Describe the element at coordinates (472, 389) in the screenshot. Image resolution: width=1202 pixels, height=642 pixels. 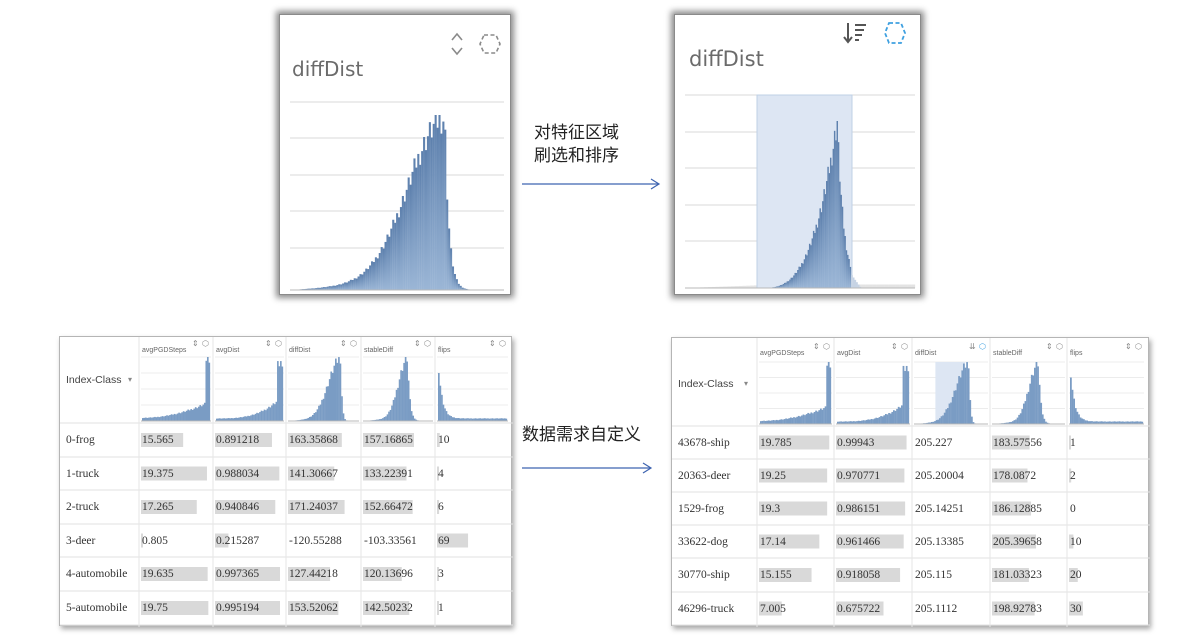
I see `mini-histogram-flips` at that location.